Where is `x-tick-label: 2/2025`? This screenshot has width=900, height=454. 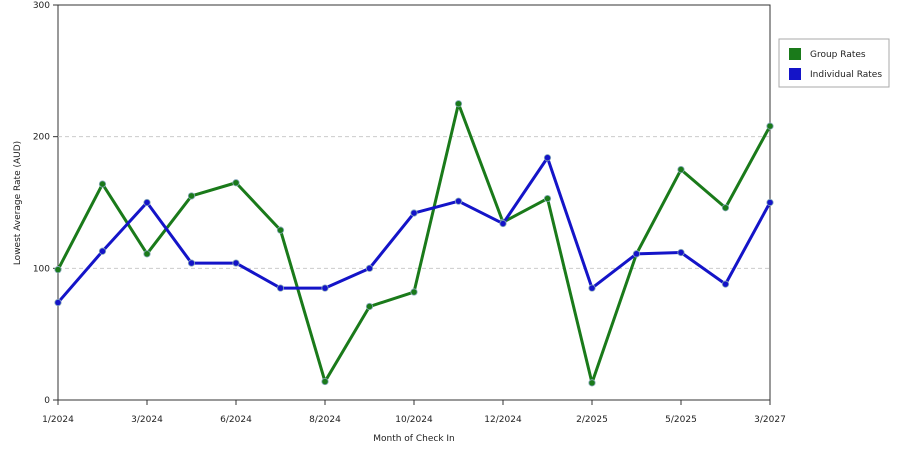 x-tick-label: 2/2025 is located at coordinates (592, 420).